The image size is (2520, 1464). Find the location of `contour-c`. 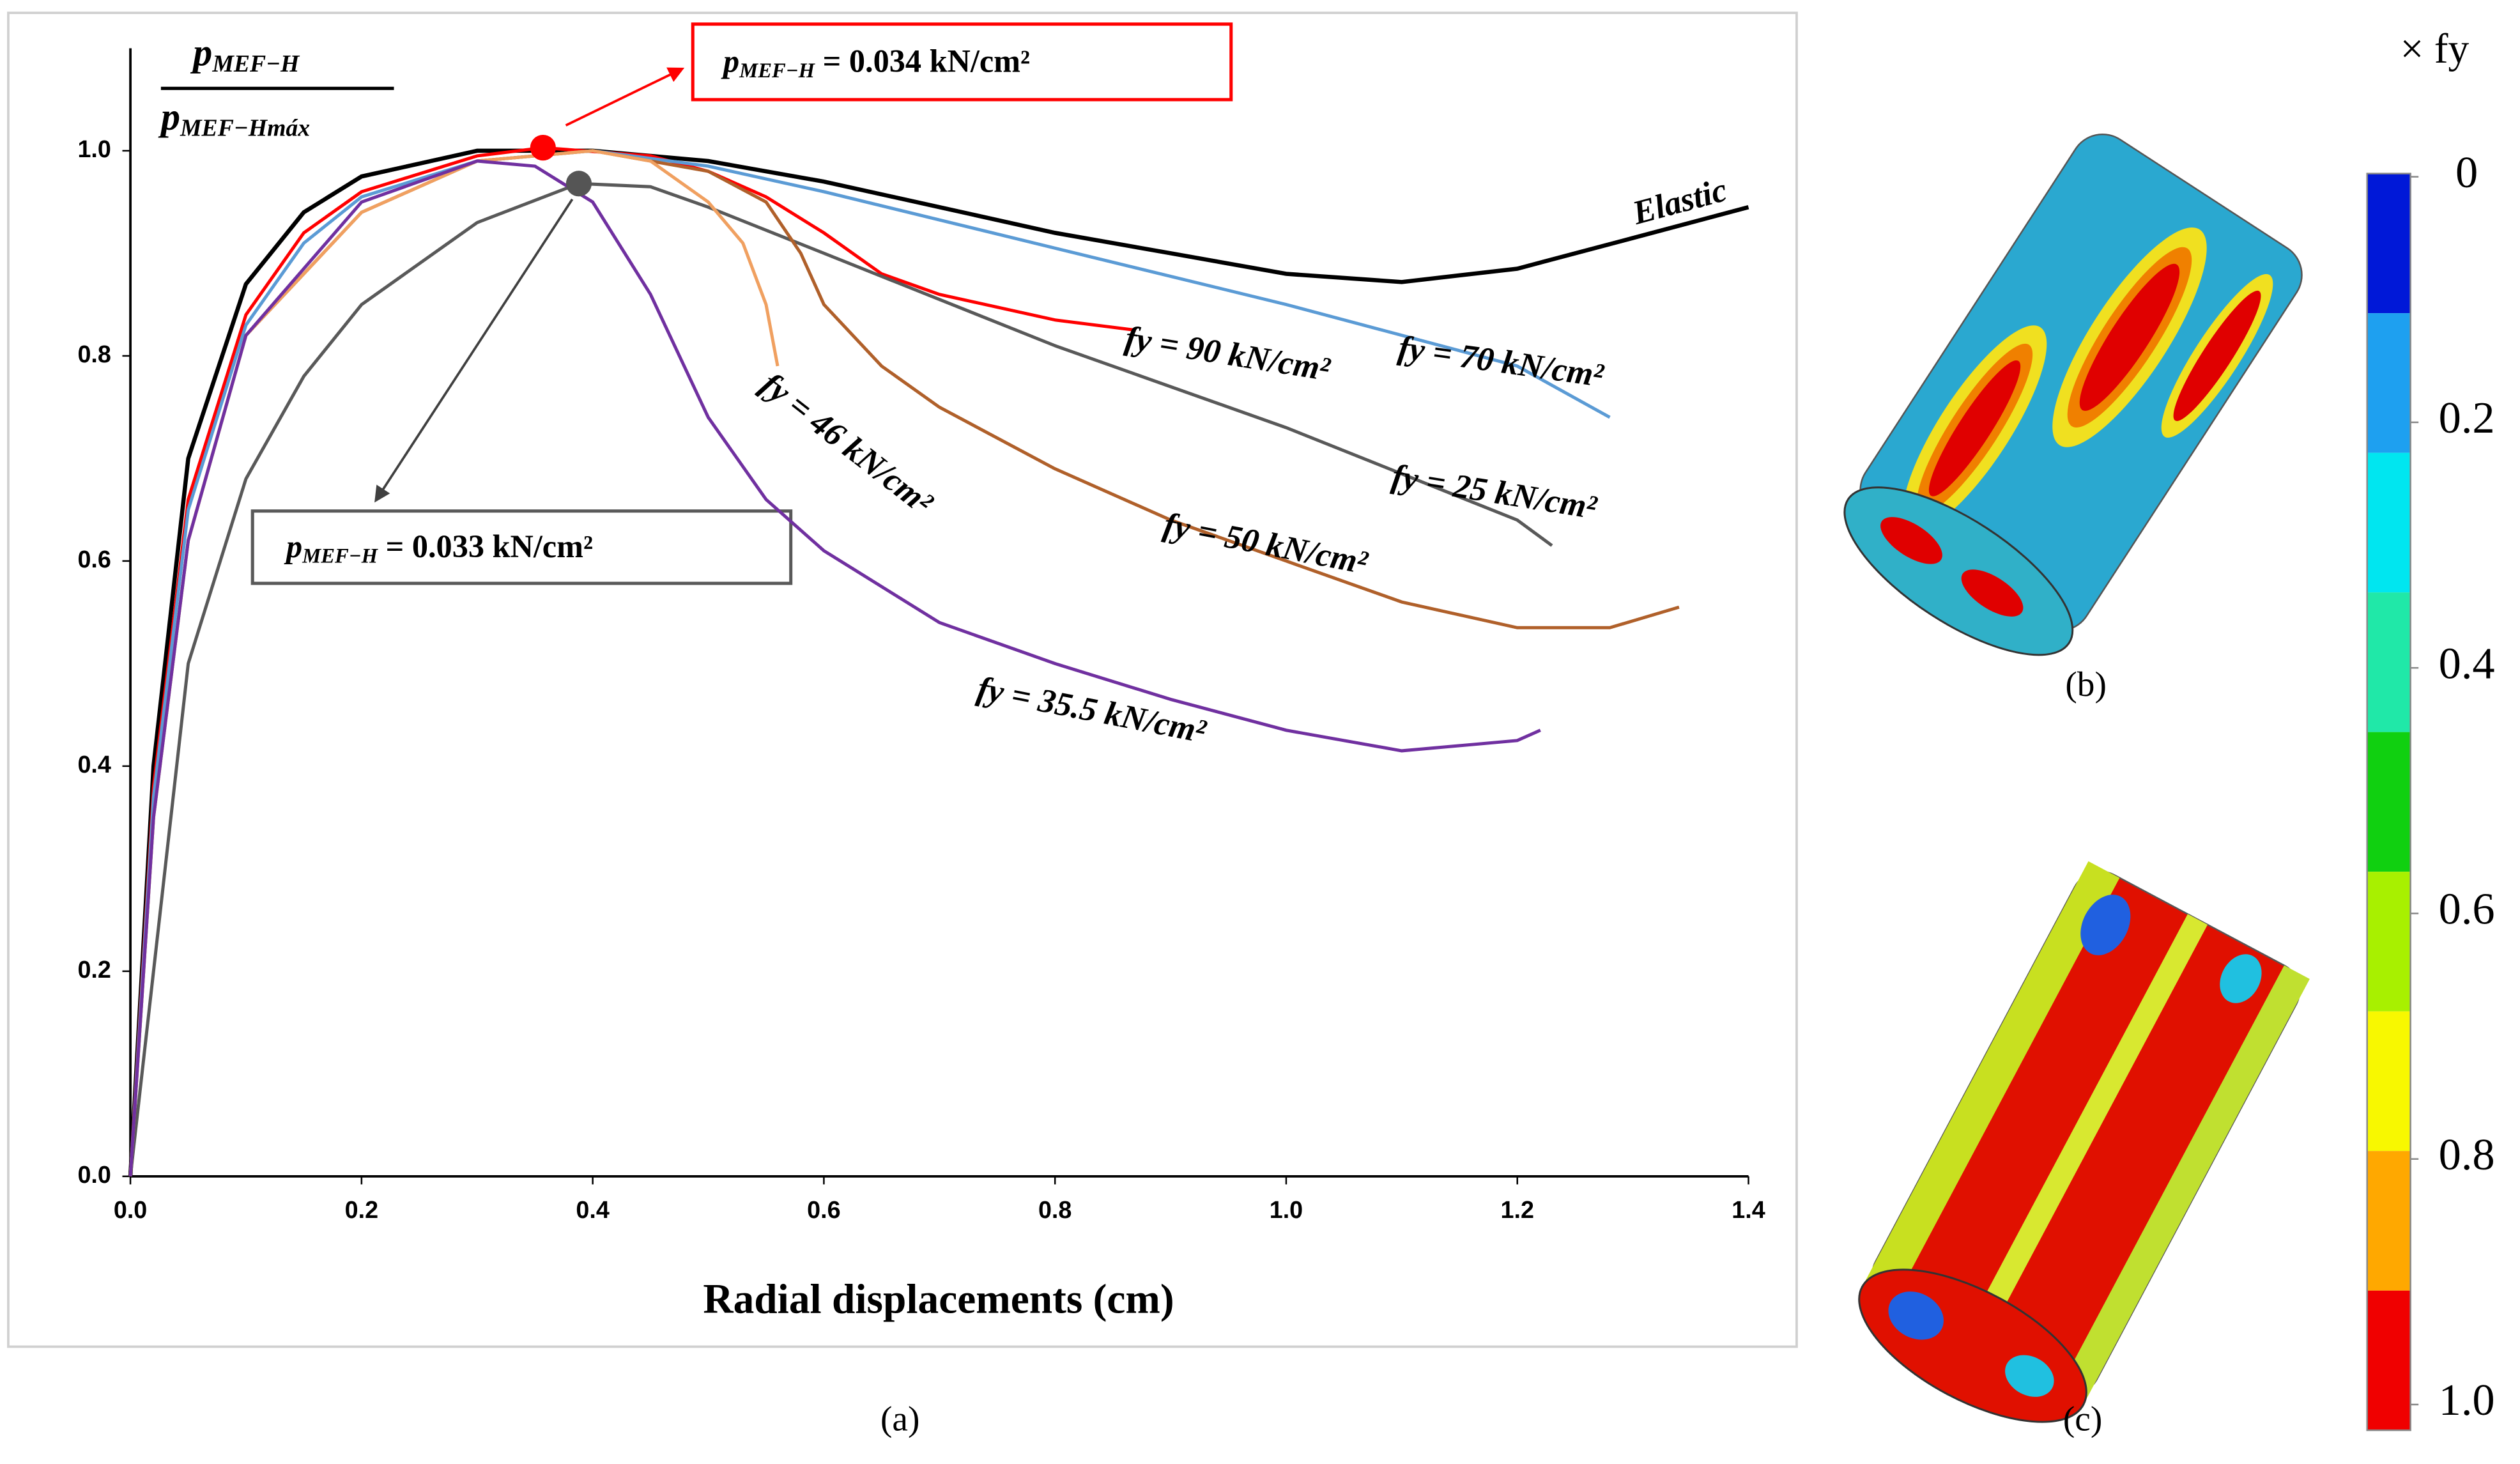

contour-c is located at coordinates (2084, 1142).